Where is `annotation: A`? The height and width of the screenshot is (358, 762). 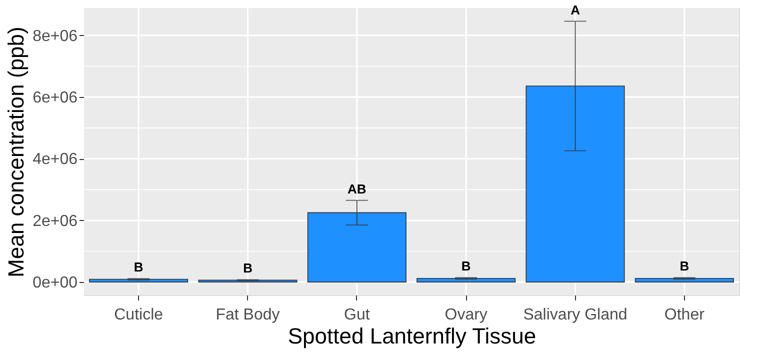 annotation: A is located at coordinates (575, 10).